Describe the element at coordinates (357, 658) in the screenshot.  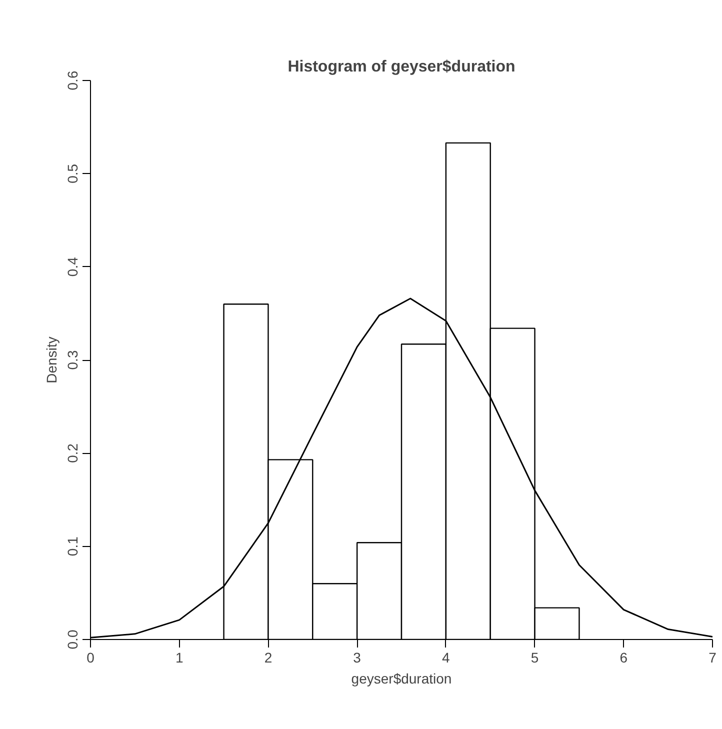
I see `x-tick-label: 3` at that location.